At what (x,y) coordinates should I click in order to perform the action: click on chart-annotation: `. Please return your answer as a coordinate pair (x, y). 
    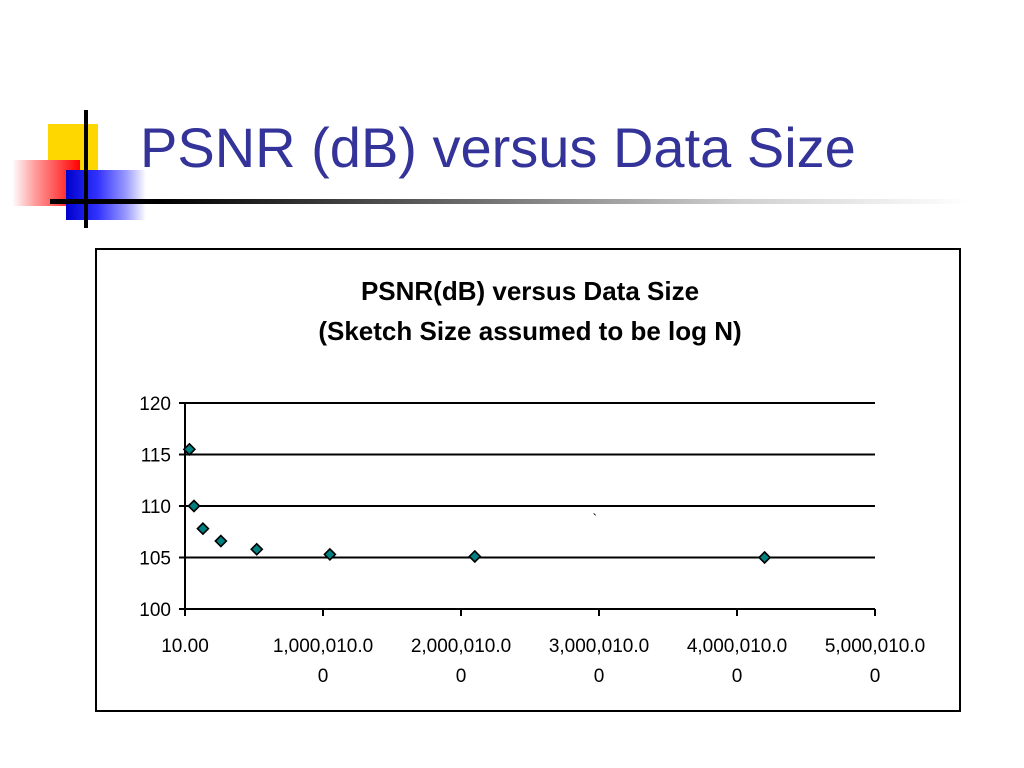
    Looking at the image, I should click on (595, 519).